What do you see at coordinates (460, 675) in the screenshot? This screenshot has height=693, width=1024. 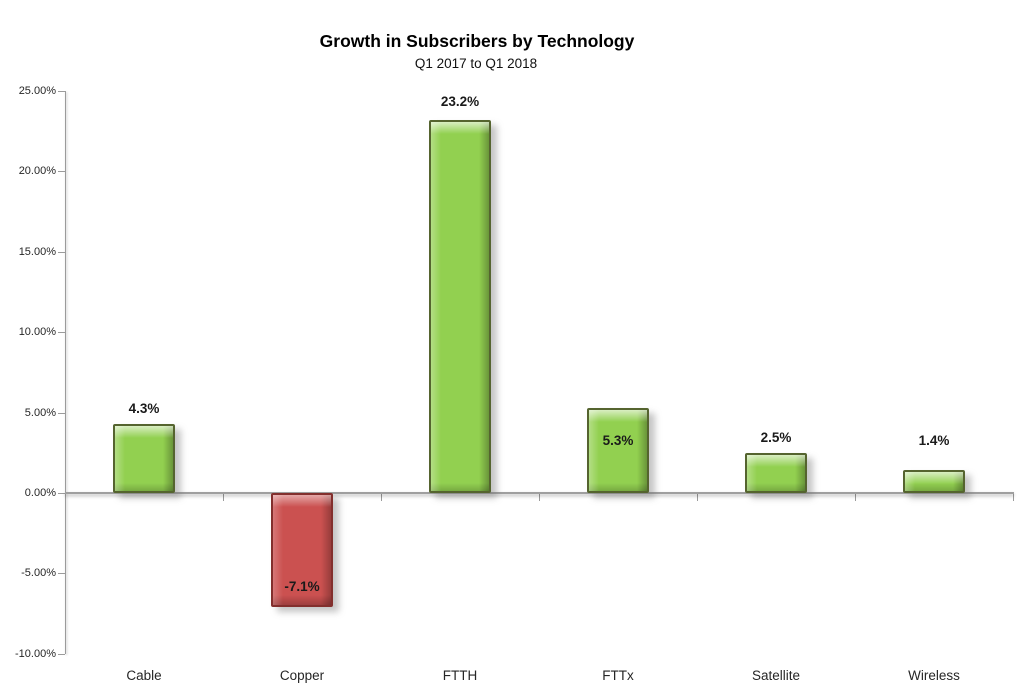 I see `category-label-ftth: FTTH` at bounding box center [460, 675].